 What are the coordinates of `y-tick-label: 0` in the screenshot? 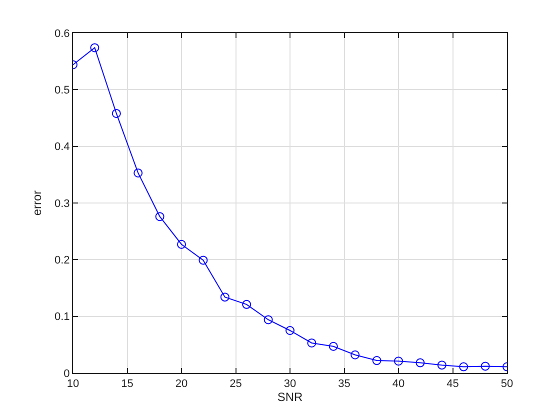 It's located at (67, 374).